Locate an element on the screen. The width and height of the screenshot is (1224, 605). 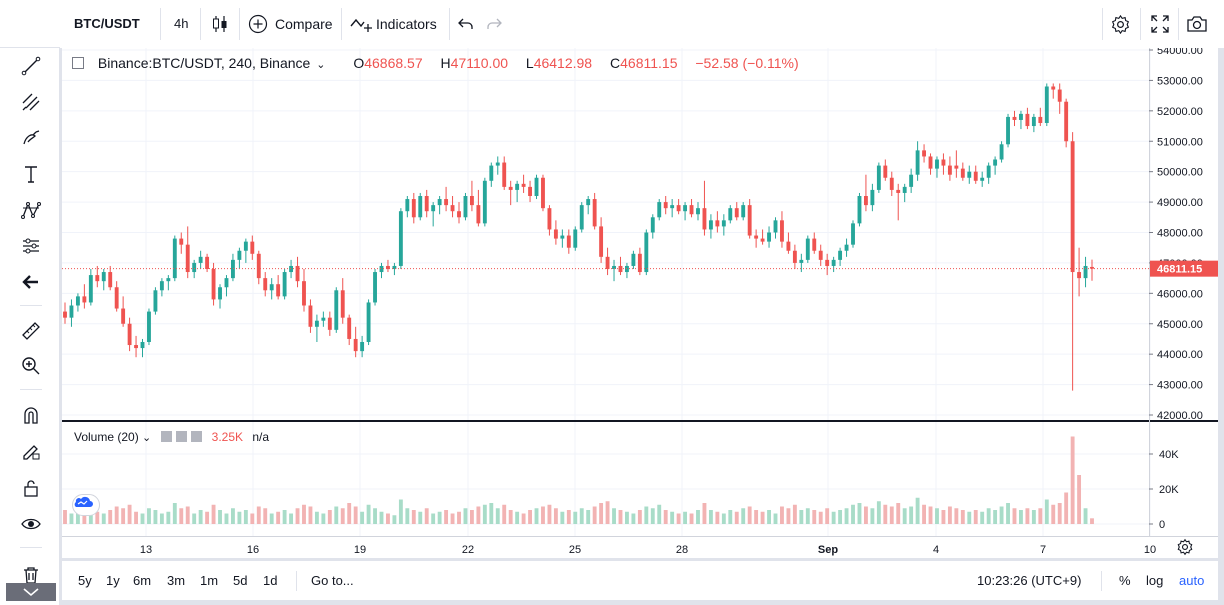
interval-button: 4h is located at coordinates (181, 23).